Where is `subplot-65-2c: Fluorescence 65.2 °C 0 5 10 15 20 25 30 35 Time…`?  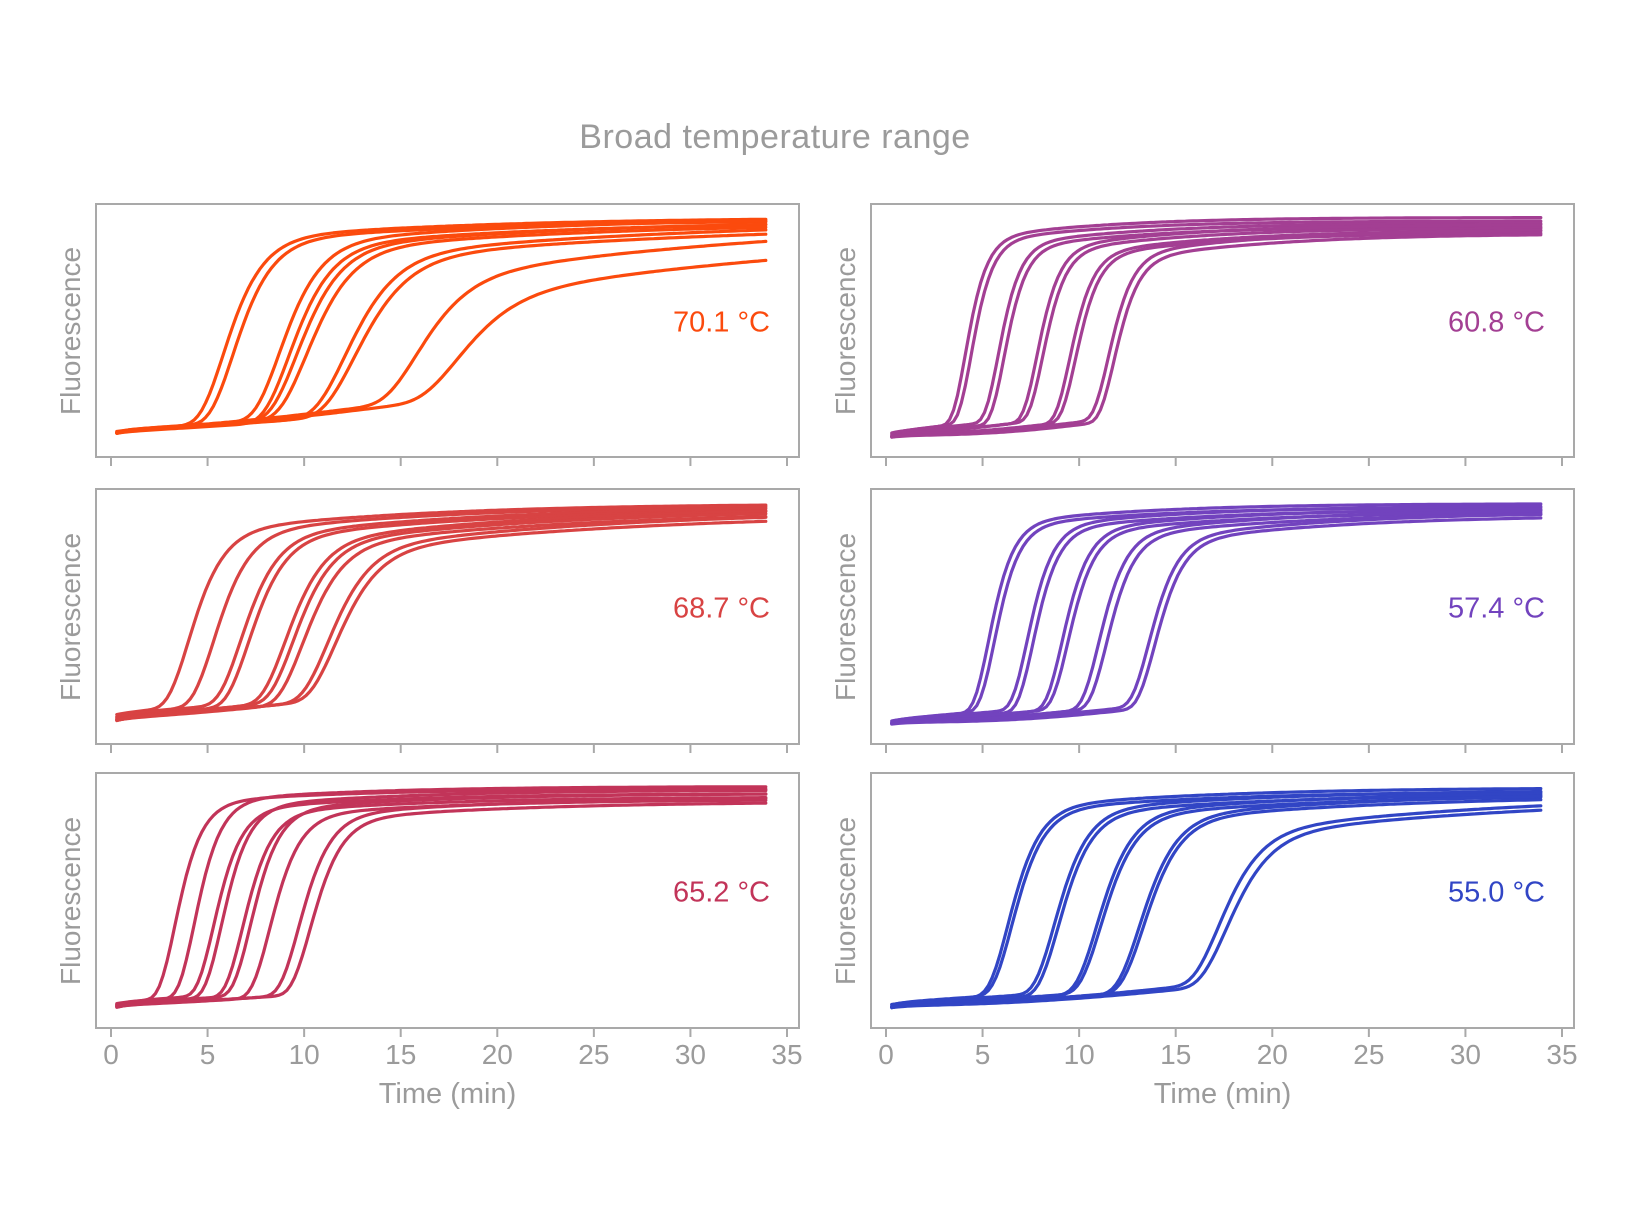 subplot-65-2c: Fluorescence 65.2 °C 0 5 10 15 20 25 30 35 Time… is located at coordinates (429, 941).